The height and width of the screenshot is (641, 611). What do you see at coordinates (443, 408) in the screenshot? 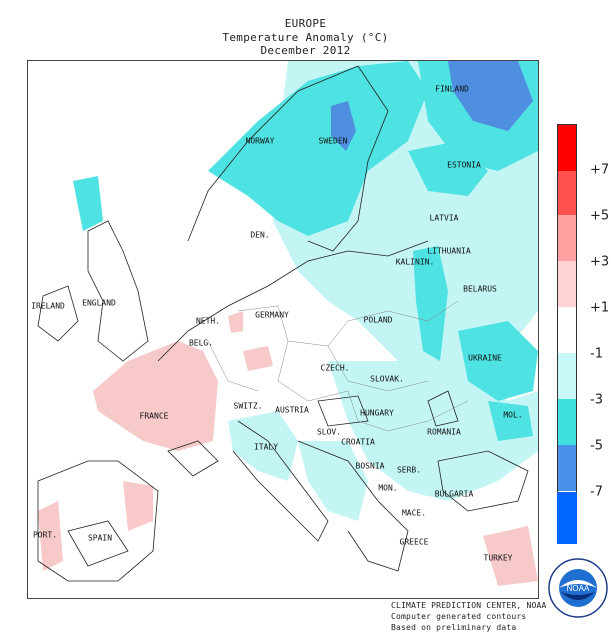
I see `anomaly-contour-zero-romania` at bounding box center [443, 408].